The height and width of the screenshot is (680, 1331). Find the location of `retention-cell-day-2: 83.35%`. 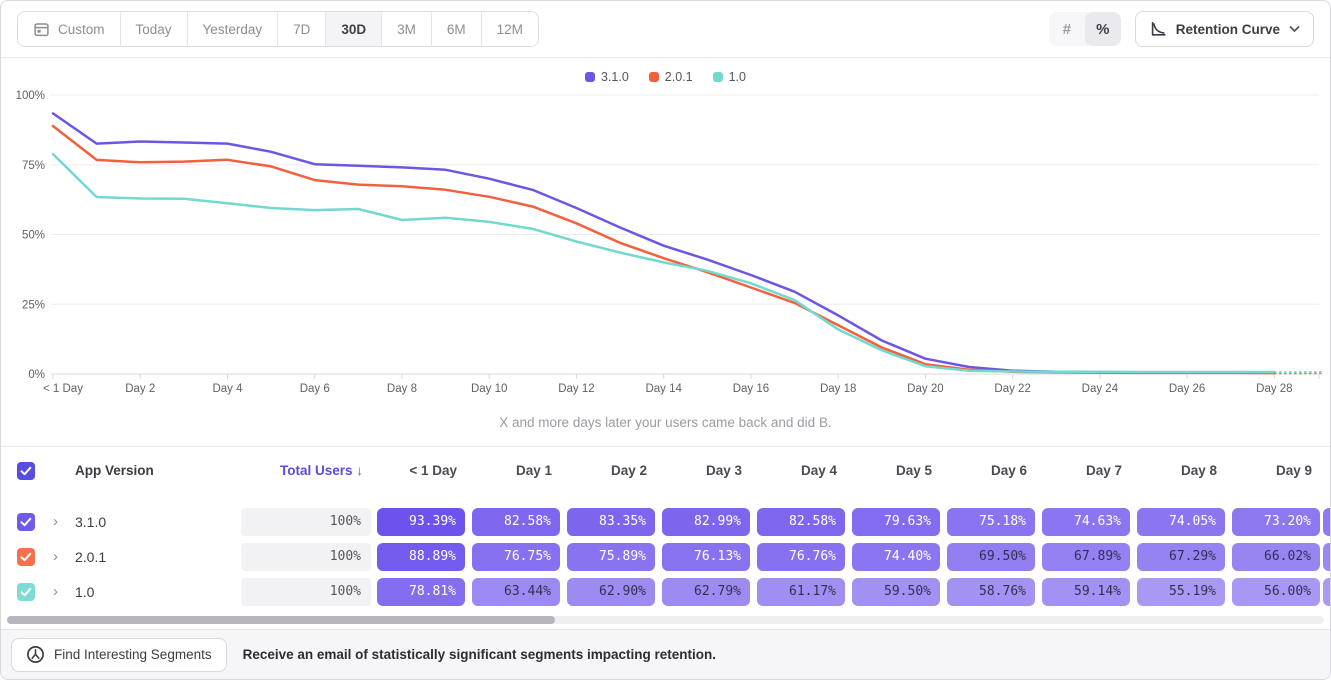

retention-cell-day-2: 83.35% is located at coordinates (611, 522).